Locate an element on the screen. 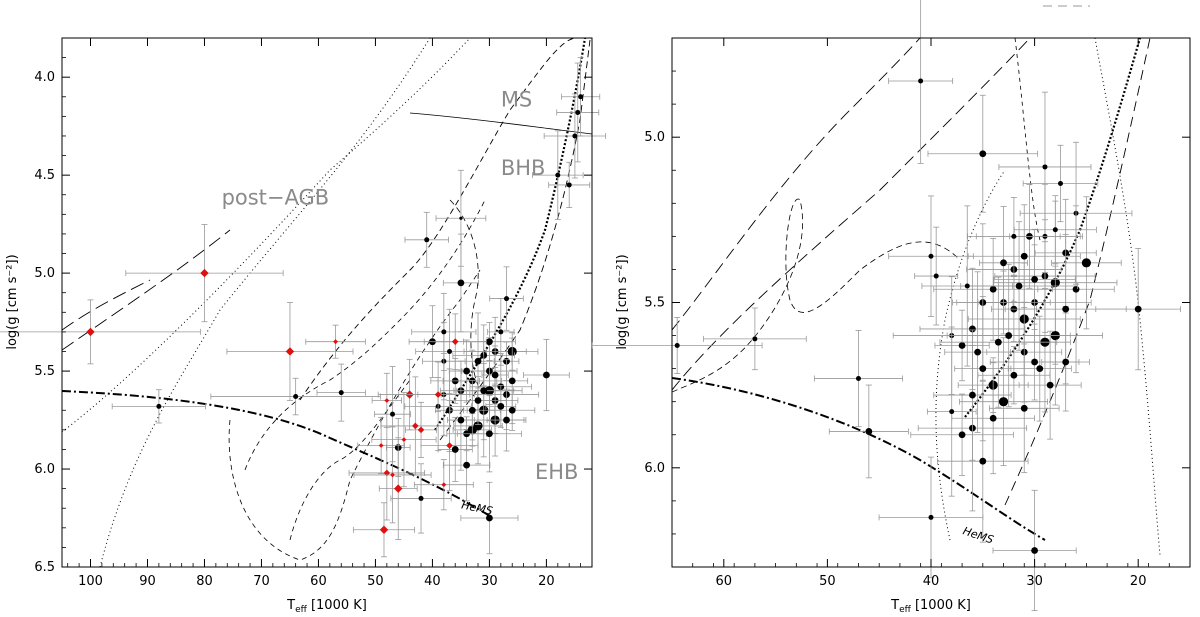  y-tick-label: 5.0 is located at coordinates (654, 137).